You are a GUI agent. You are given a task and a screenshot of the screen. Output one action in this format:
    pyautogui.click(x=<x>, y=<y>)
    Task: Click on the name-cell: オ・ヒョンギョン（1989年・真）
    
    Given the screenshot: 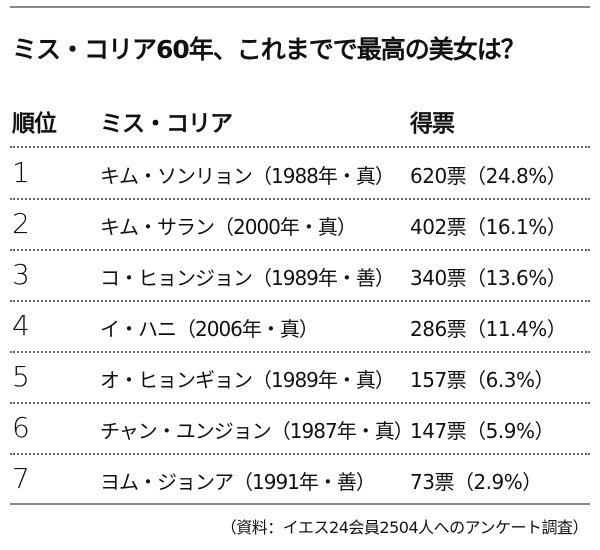 What is the action you would take?
    pyautogui.click(x=247, y=380)
    